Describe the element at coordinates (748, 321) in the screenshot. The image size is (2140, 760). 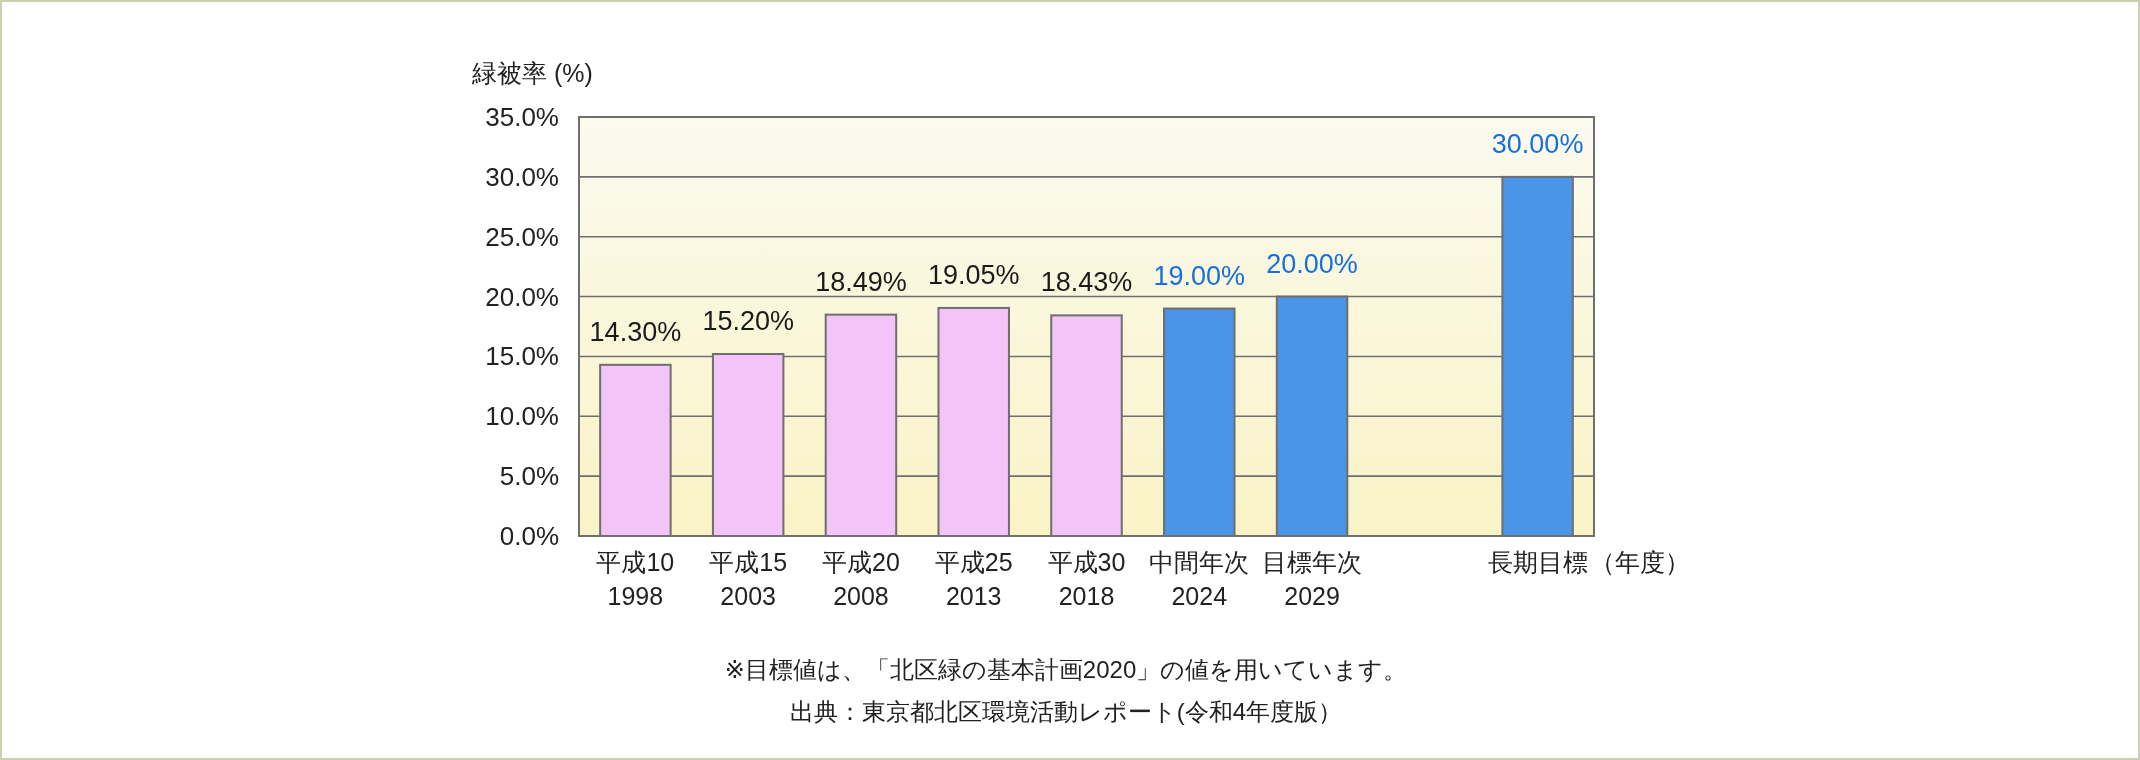
I see `data-label: 15.20%` at that location.